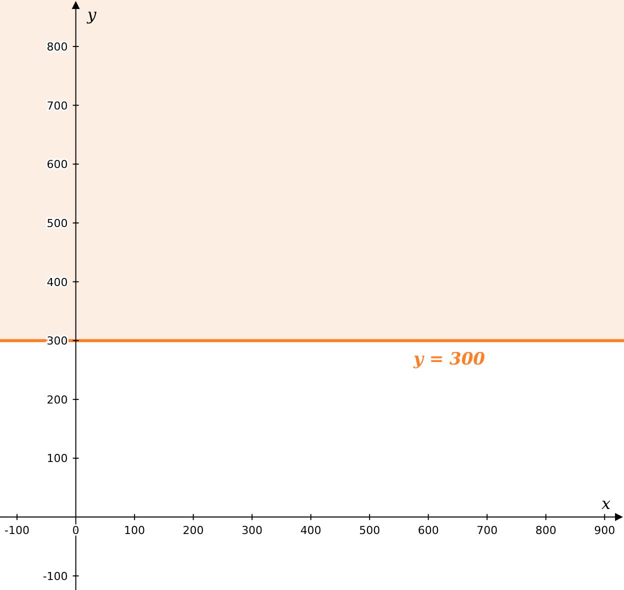  I want to click on x-axis-title: x, so click(606, 504).